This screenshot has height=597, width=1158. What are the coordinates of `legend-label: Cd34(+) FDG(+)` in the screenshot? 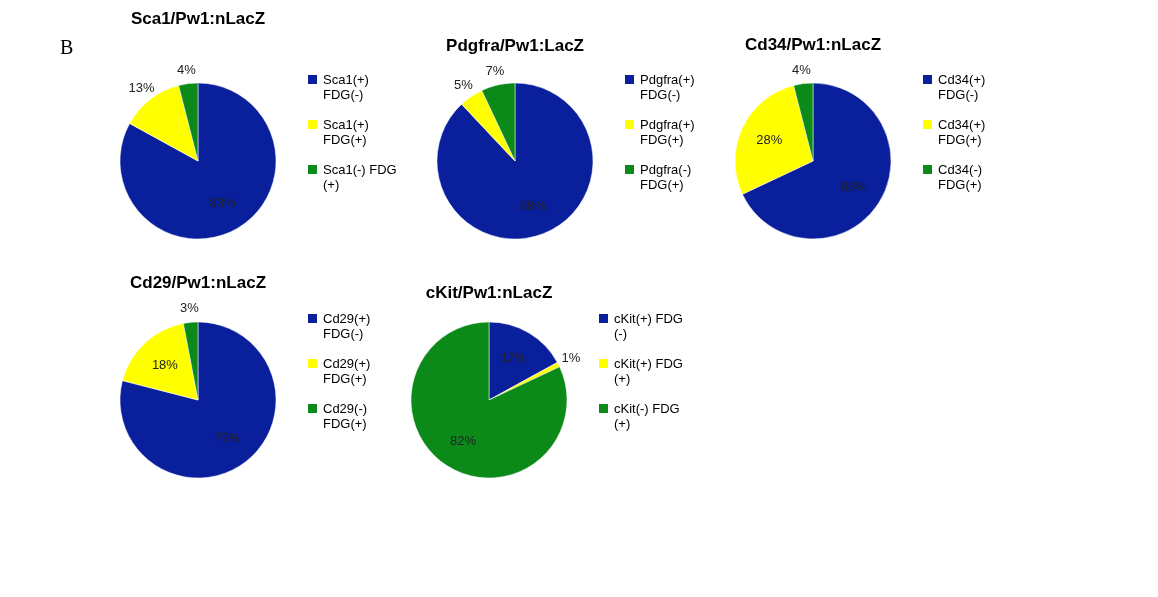 It's located at (962, 131).